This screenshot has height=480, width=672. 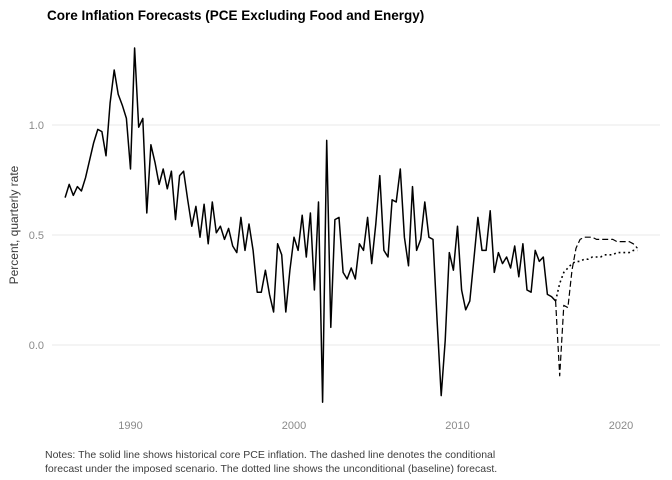 What do you see at coordinates (130, 426) in the screenshot?
I see `x-tick-label-1990: 1990` at bounding box center [130, 426].